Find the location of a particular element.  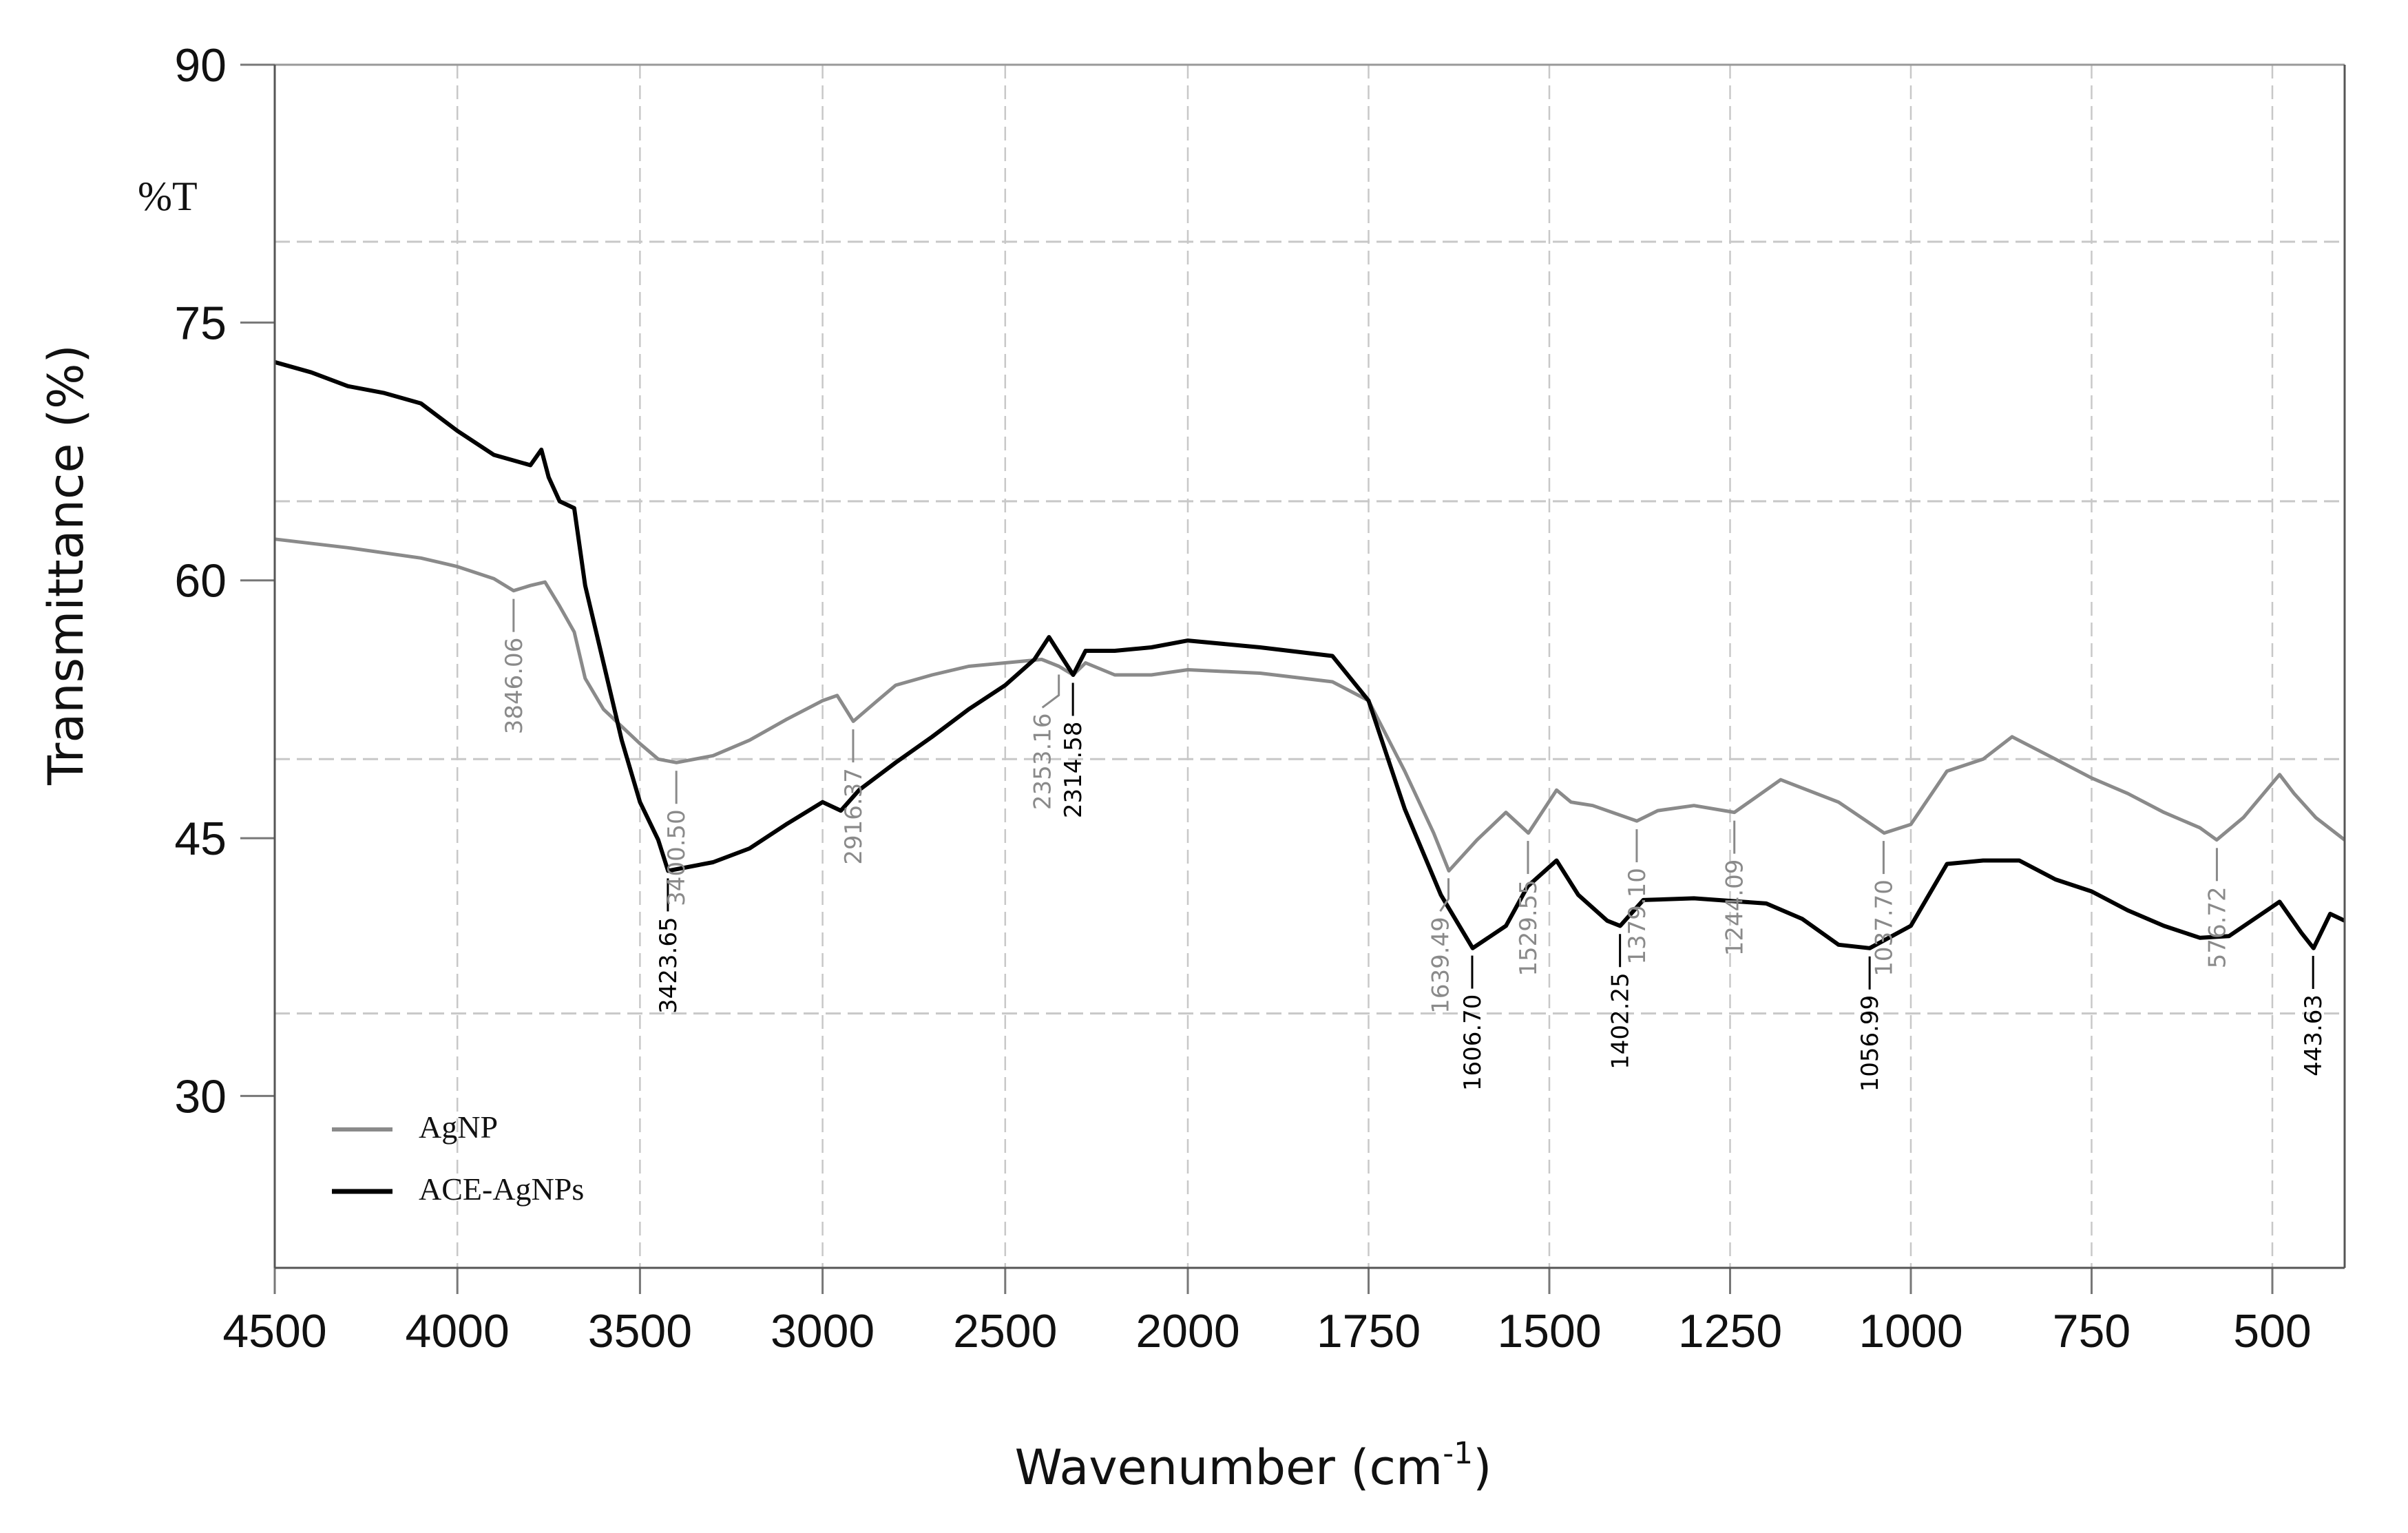

x-tick-label: 2500 is located at coordinates (1005, 1331).